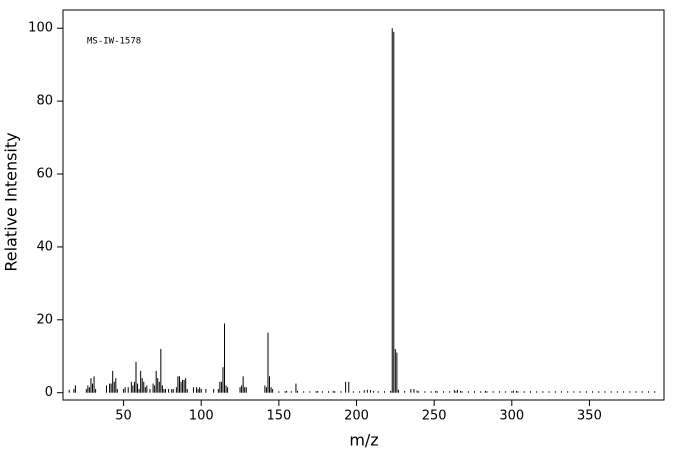 The width and height of the screenshot is (676, 455). Describe the element at coordinates (278, 416) in the screenshot. I see `x-tick-label: 150` at that location.